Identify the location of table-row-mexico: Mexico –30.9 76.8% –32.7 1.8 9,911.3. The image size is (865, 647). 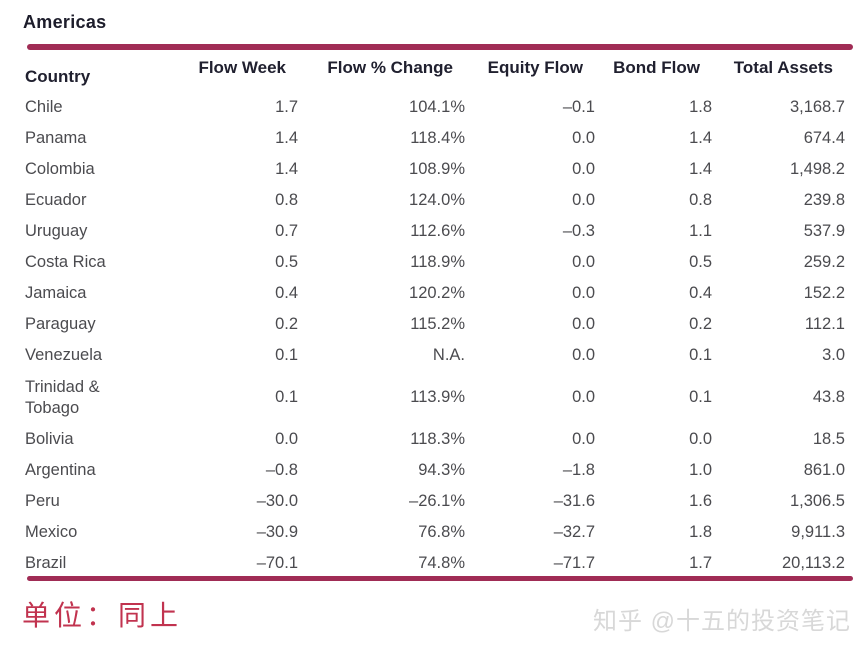
(435, 532).